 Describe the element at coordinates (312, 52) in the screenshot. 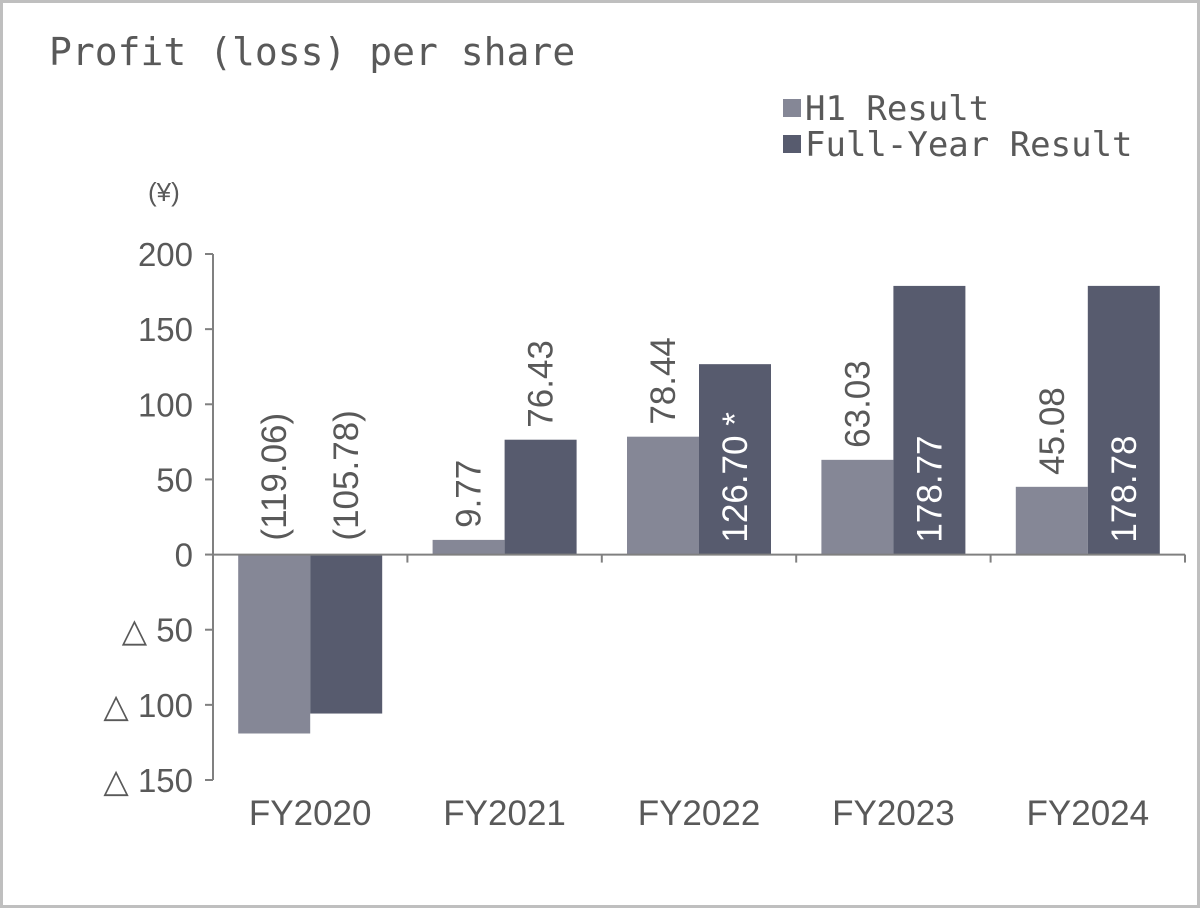

I see `chart-title: Profit (loss) per share` at that location.